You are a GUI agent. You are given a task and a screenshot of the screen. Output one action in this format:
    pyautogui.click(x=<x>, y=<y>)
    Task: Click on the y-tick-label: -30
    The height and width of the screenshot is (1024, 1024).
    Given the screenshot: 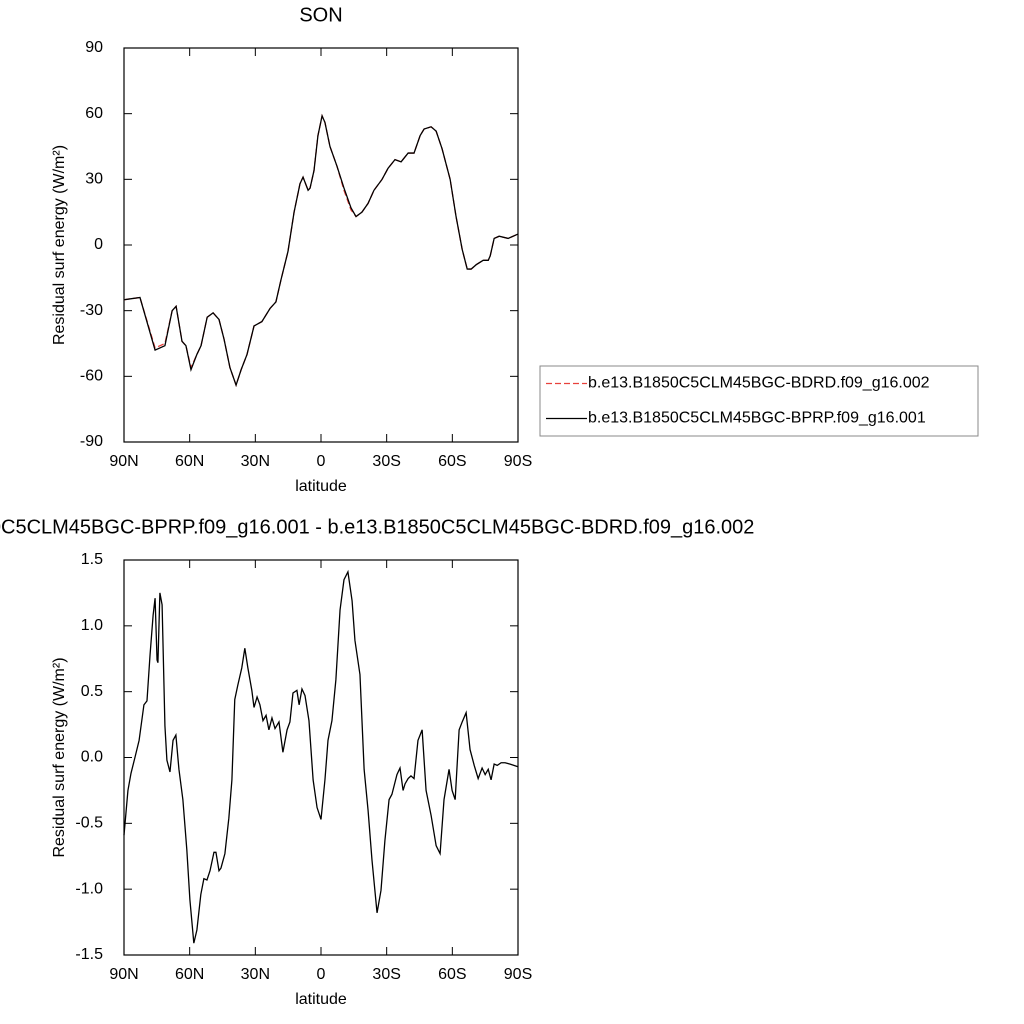 What is the action you would take?
    pyautogui.click(x=91, y=310)
    